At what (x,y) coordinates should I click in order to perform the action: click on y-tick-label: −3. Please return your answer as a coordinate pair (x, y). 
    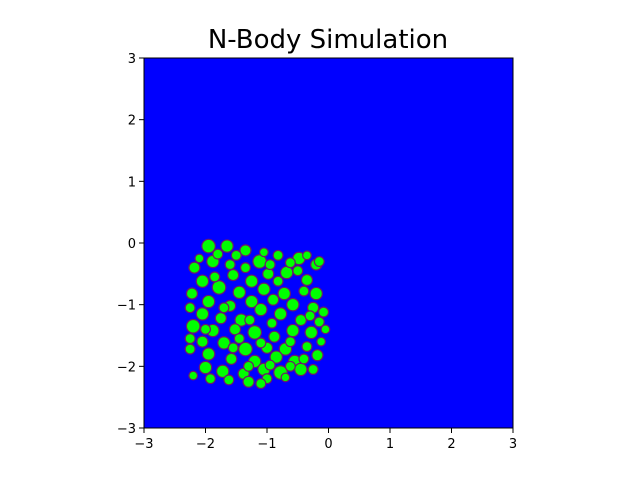
    Looking at the image, I should click on (126, 429).